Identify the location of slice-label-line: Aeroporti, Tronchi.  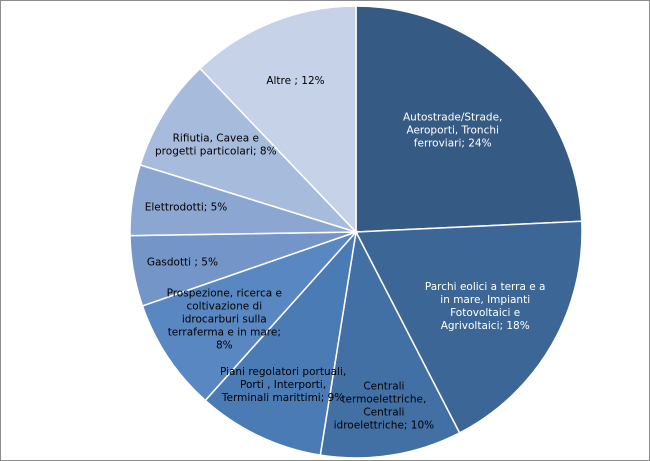
(452, 131).